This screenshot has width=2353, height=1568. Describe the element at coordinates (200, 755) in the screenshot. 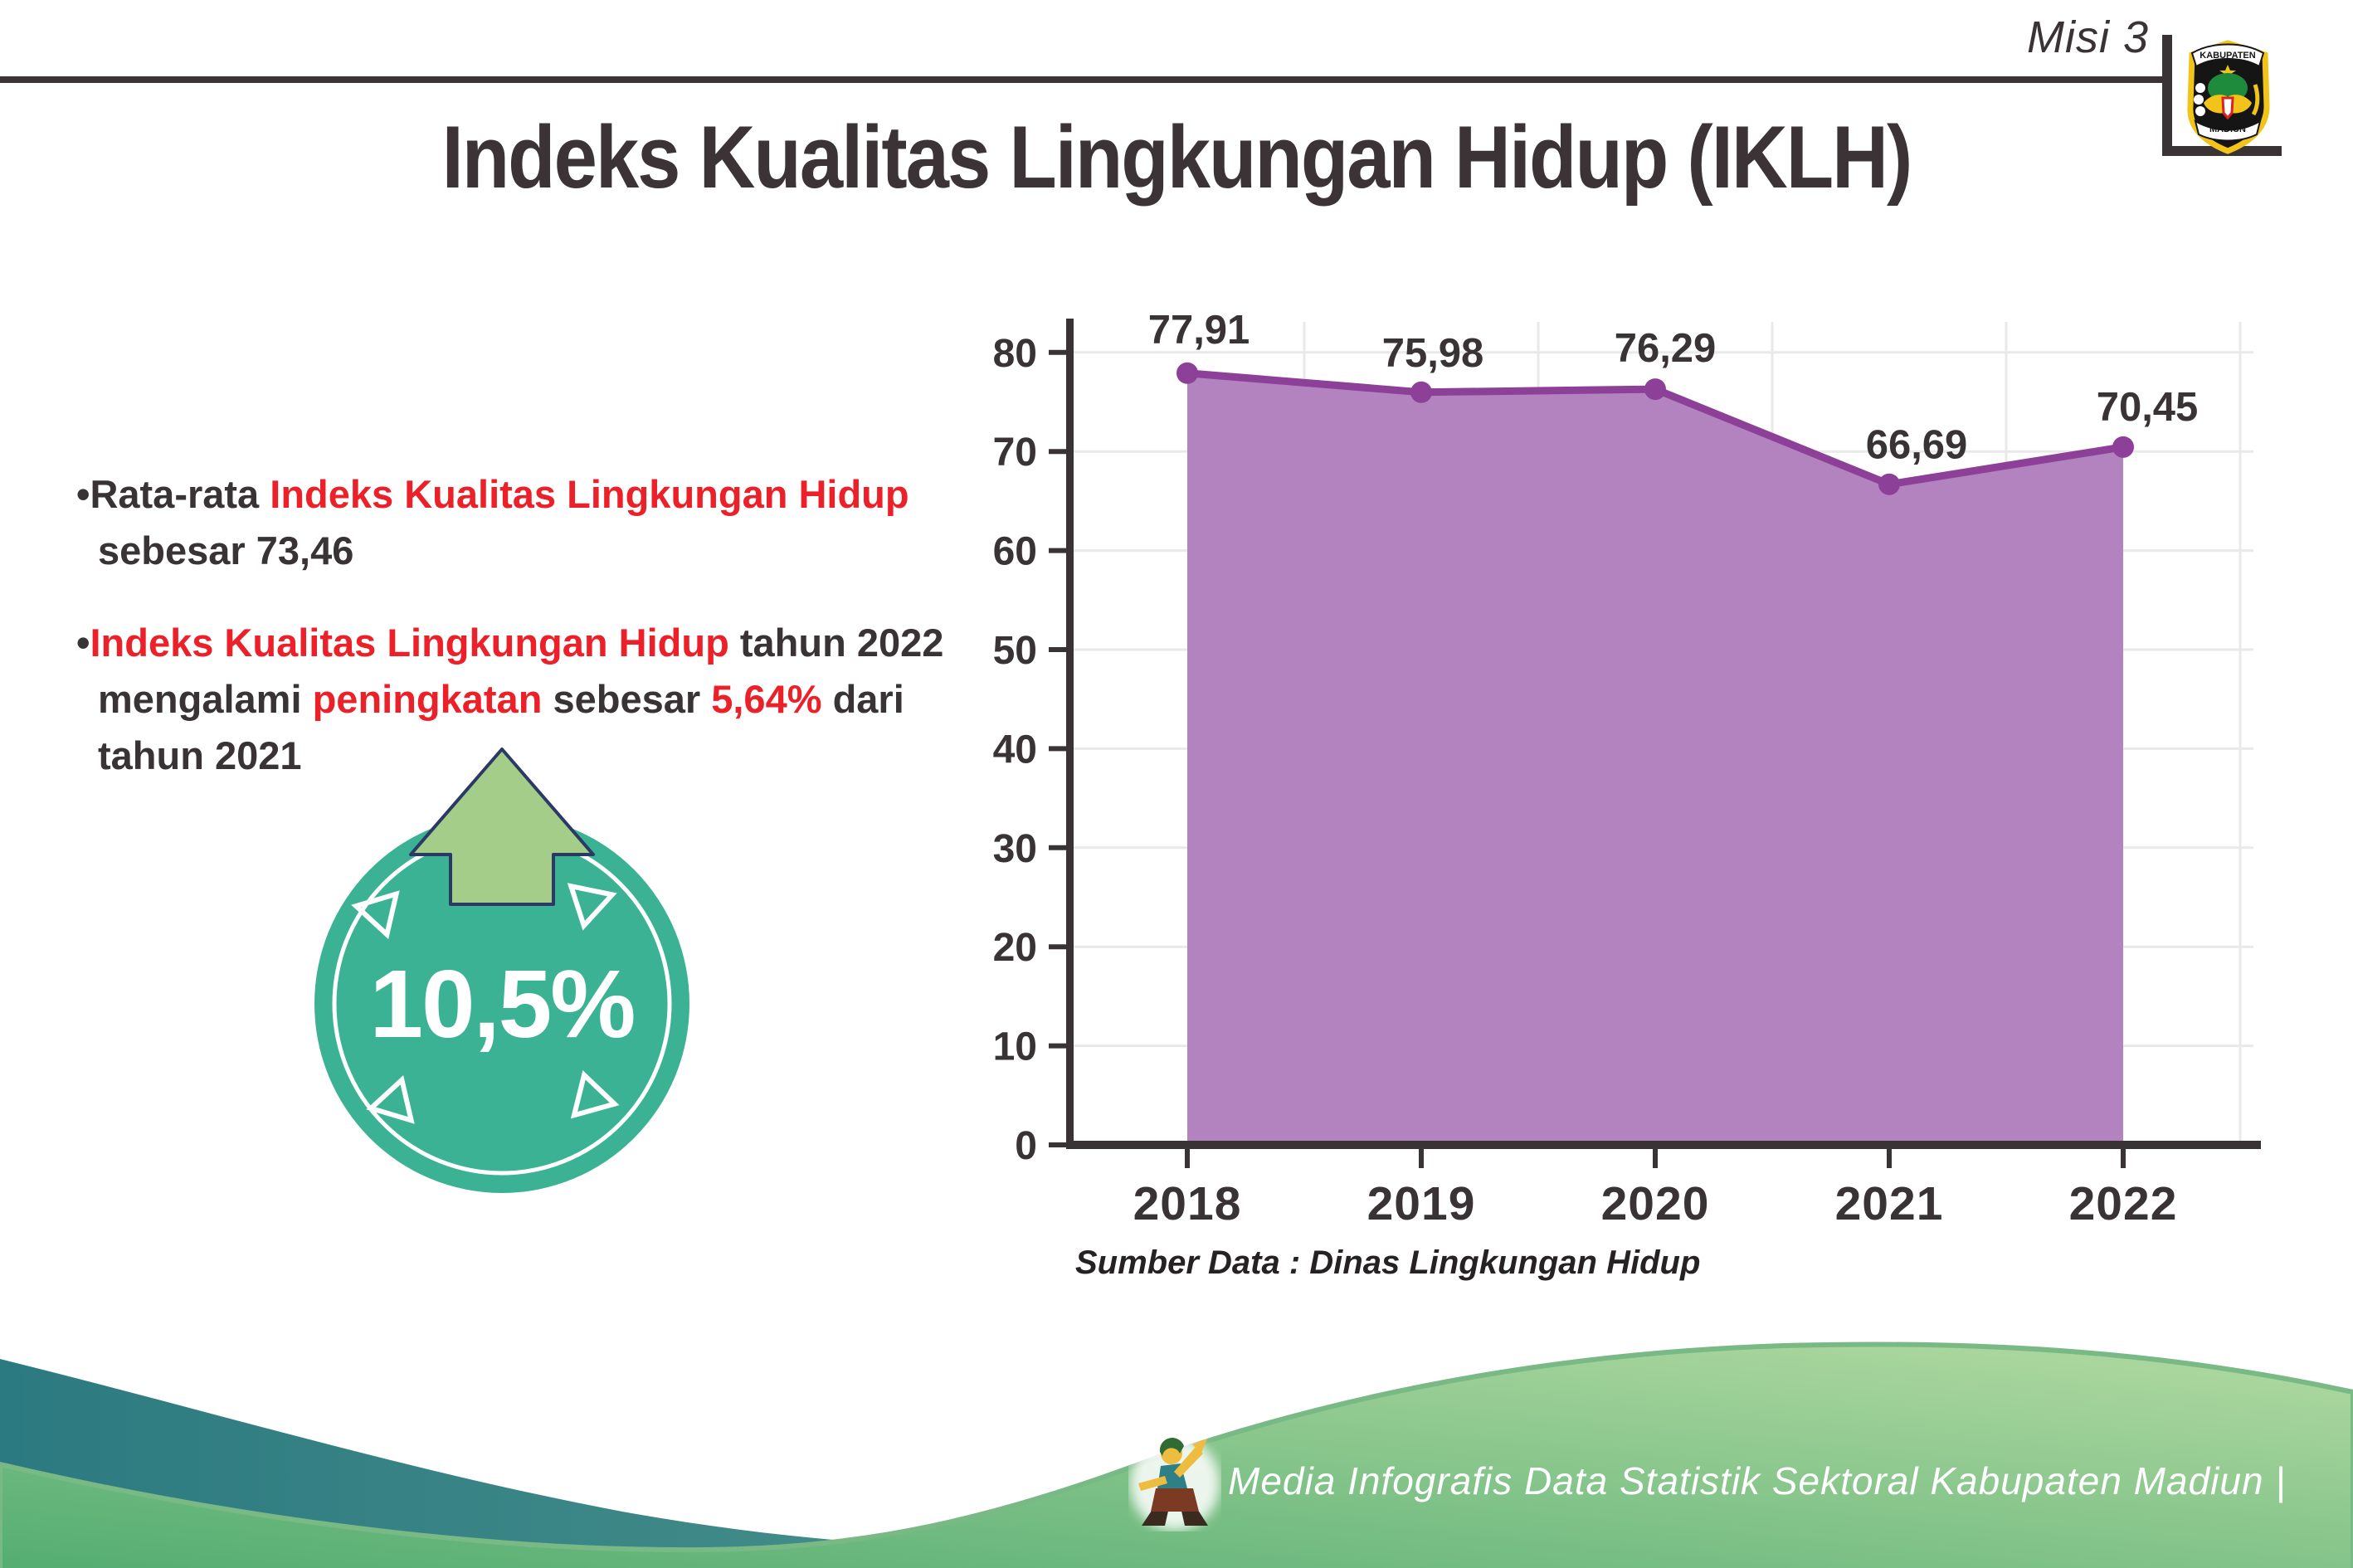

I see `bullet-text-segment: tahun 2021` at that location.